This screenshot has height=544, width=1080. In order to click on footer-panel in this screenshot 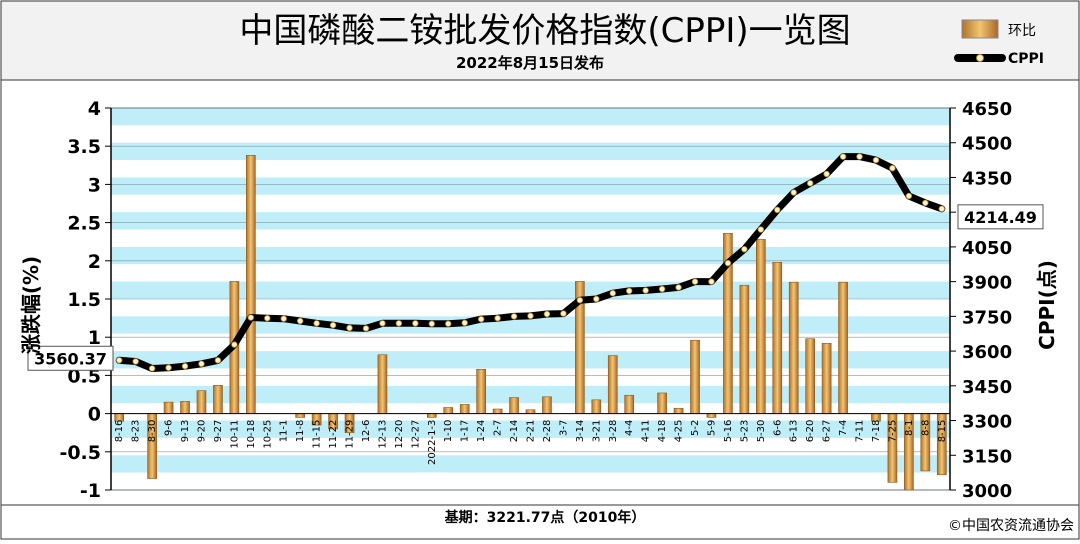, I will do `click(540, 522)`.